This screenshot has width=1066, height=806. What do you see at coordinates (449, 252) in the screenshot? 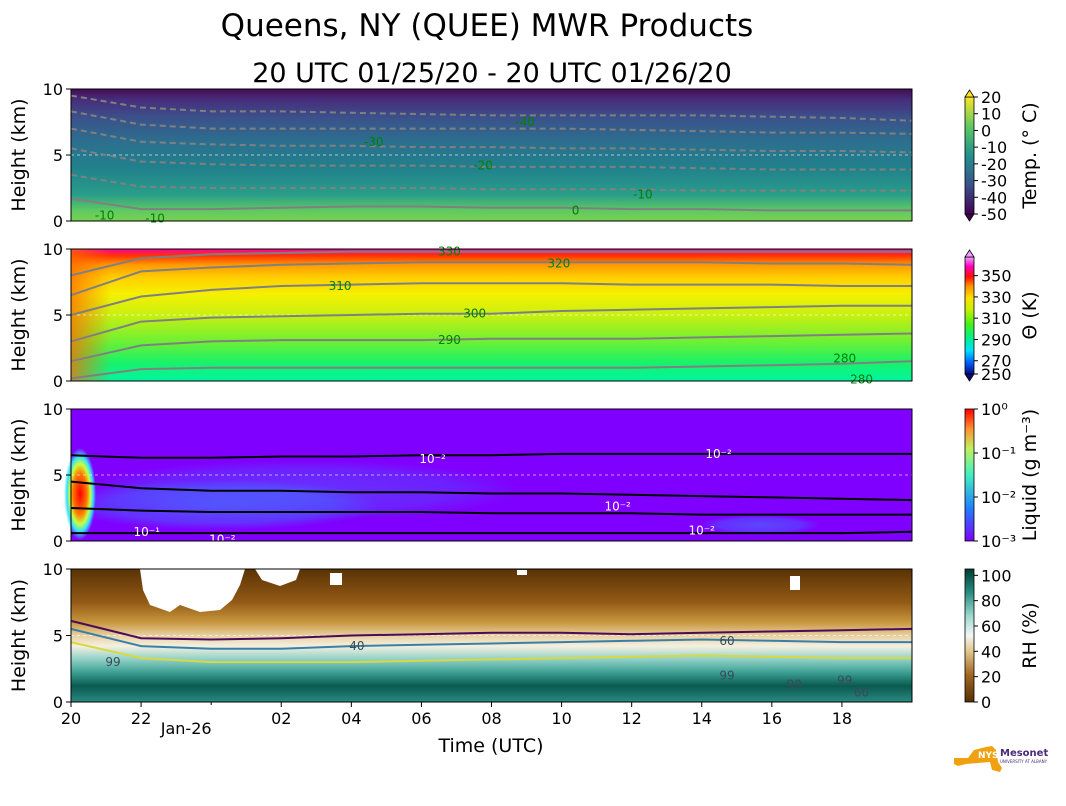
I see `contour-label: 330` at bounding box center [449, 252].